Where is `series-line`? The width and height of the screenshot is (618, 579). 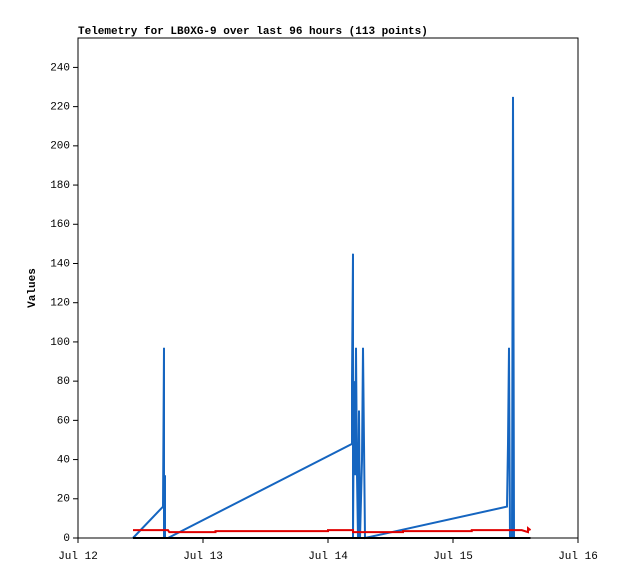 series-line is located at coordinates (332, 530).